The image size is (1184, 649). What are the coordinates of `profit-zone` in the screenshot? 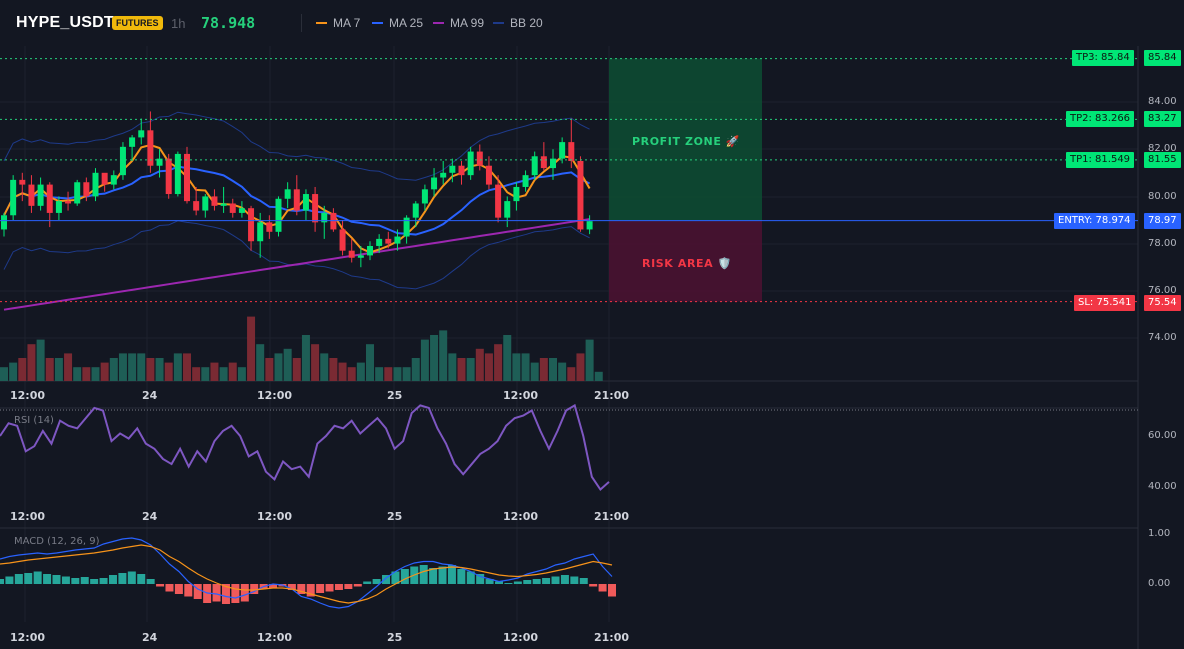 It's located at (685, 139).